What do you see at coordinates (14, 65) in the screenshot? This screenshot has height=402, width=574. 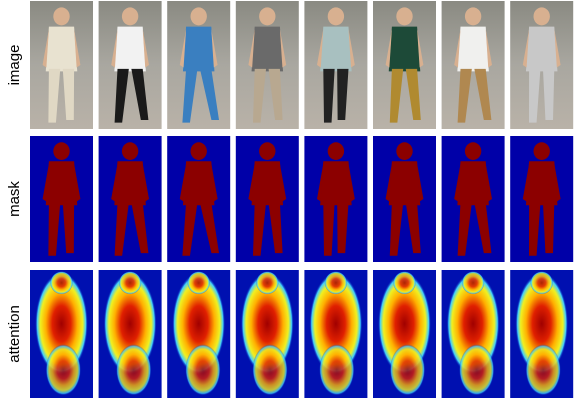 I see `row-label: image` at bounding box center [14, 65].